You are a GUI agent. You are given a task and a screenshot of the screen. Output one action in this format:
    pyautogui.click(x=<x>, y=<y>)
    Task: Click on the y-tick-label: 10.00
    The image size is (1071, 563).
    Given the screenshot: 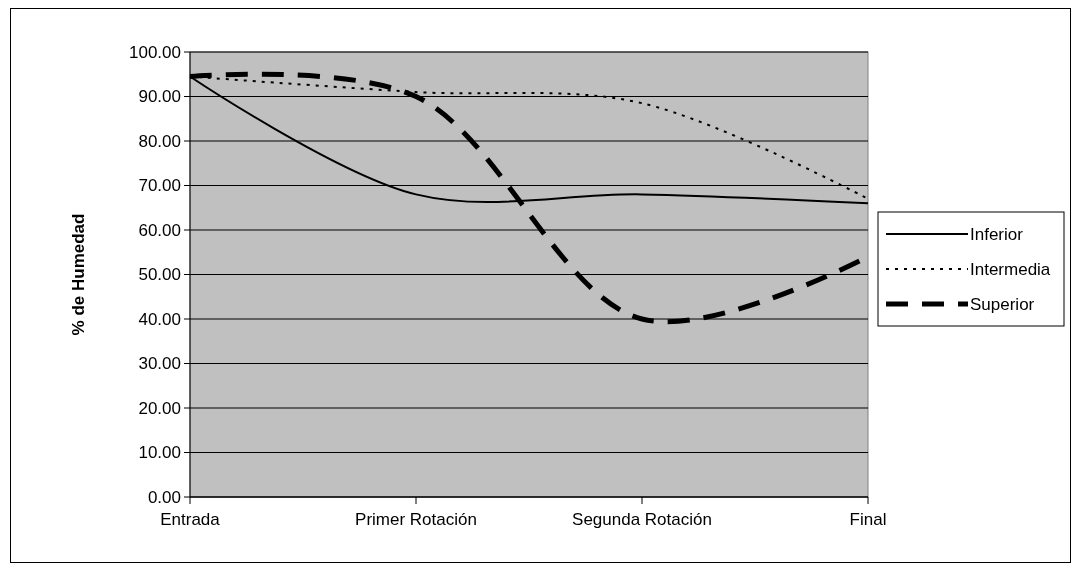 What is the action you would take?
    pyautogui.click(x=159, y=453)
    